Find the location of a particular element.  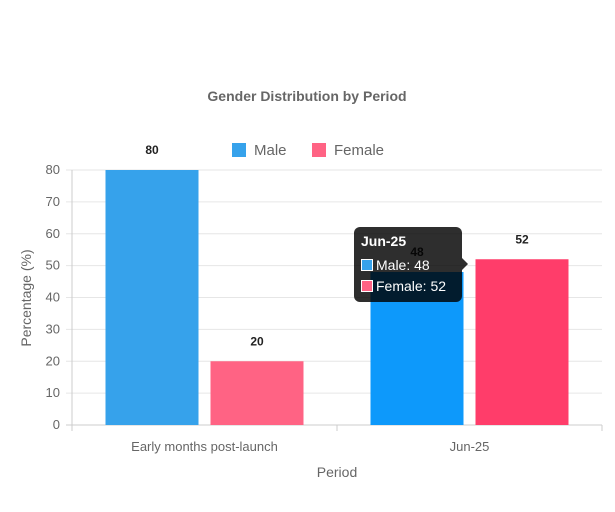

tooltip-row-female: Female: 52 is located at coordinates (408, 285).